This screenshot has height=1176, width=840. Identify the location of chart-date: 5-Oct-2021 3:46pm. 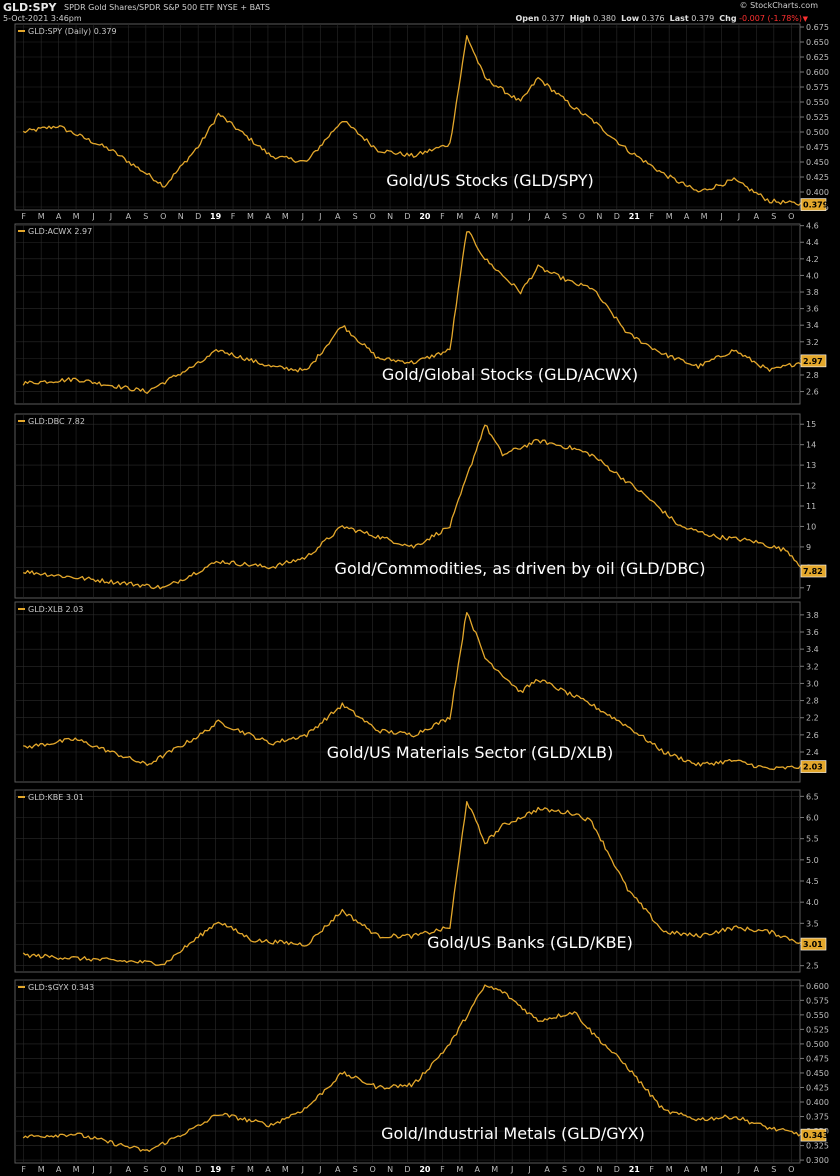
(42, 18).